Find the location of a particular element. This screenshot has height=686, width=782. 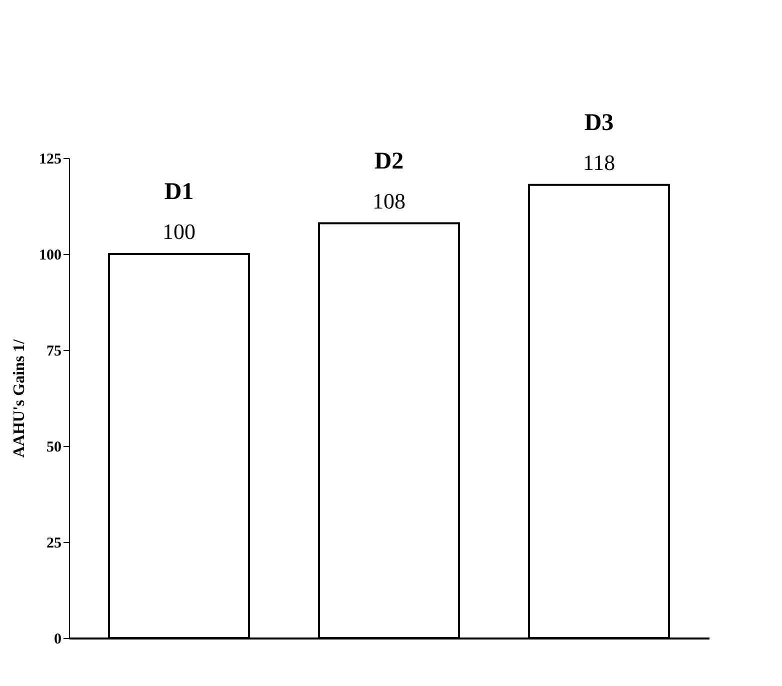

data-label: 108 is located at coordinates (389, 201).